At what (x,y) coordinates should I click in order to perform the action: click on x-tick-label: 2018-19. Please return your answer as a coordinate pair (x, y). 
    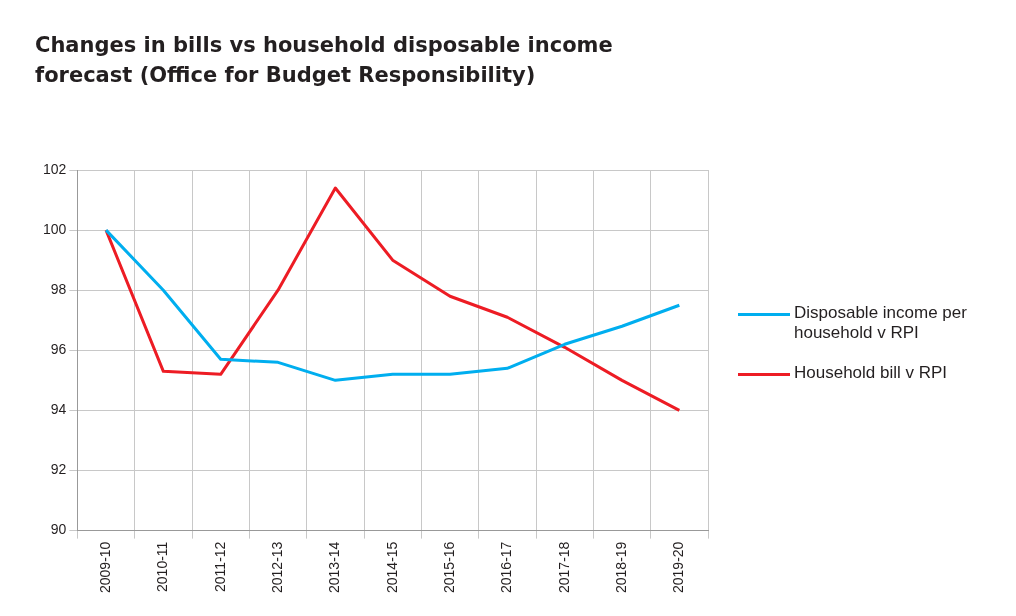
    Looking at the image, I should click on (620, 567).